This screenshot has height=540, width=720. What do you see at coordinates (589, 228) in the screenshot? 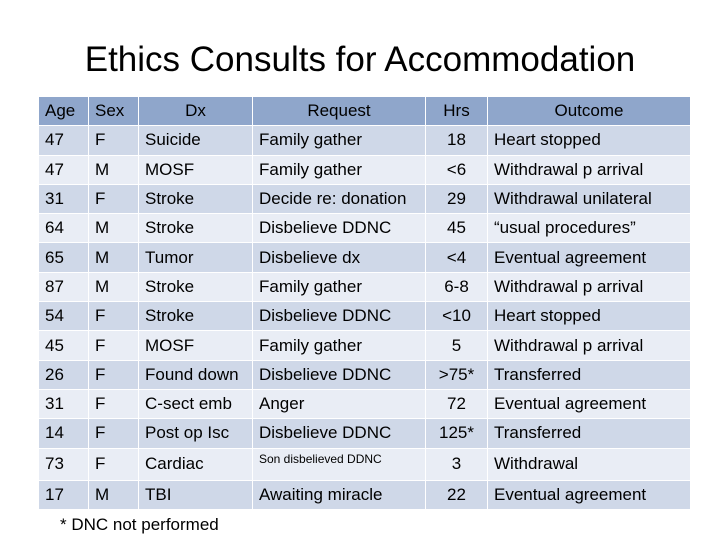
I see `table-cell: “usual procedures”` at bounding box center [589, 228].